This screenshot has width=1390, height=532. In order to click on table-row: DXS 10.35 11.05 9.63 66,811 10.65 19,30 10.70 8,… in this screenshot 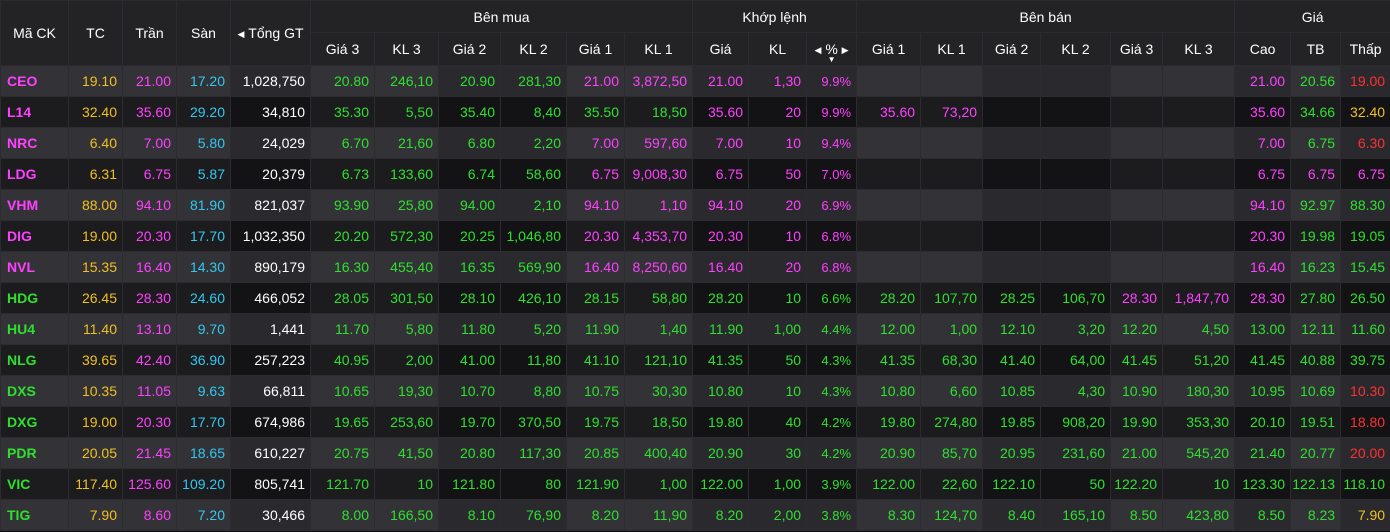, I will do `click(695, 391)`.